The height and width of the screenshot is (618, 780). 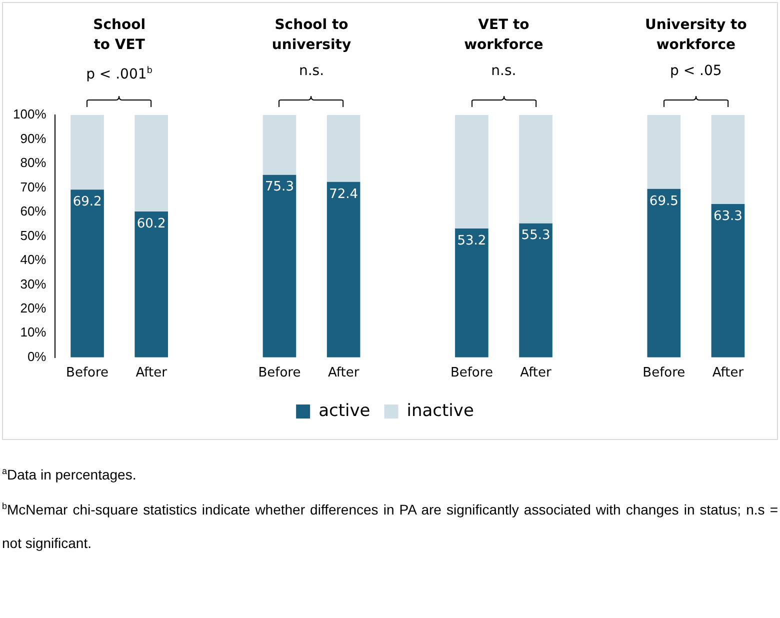 What do you see at coordinates (30, 114) in the screenshot?
I see `y-tick-label: 100%` at bounding box center [30, 114].